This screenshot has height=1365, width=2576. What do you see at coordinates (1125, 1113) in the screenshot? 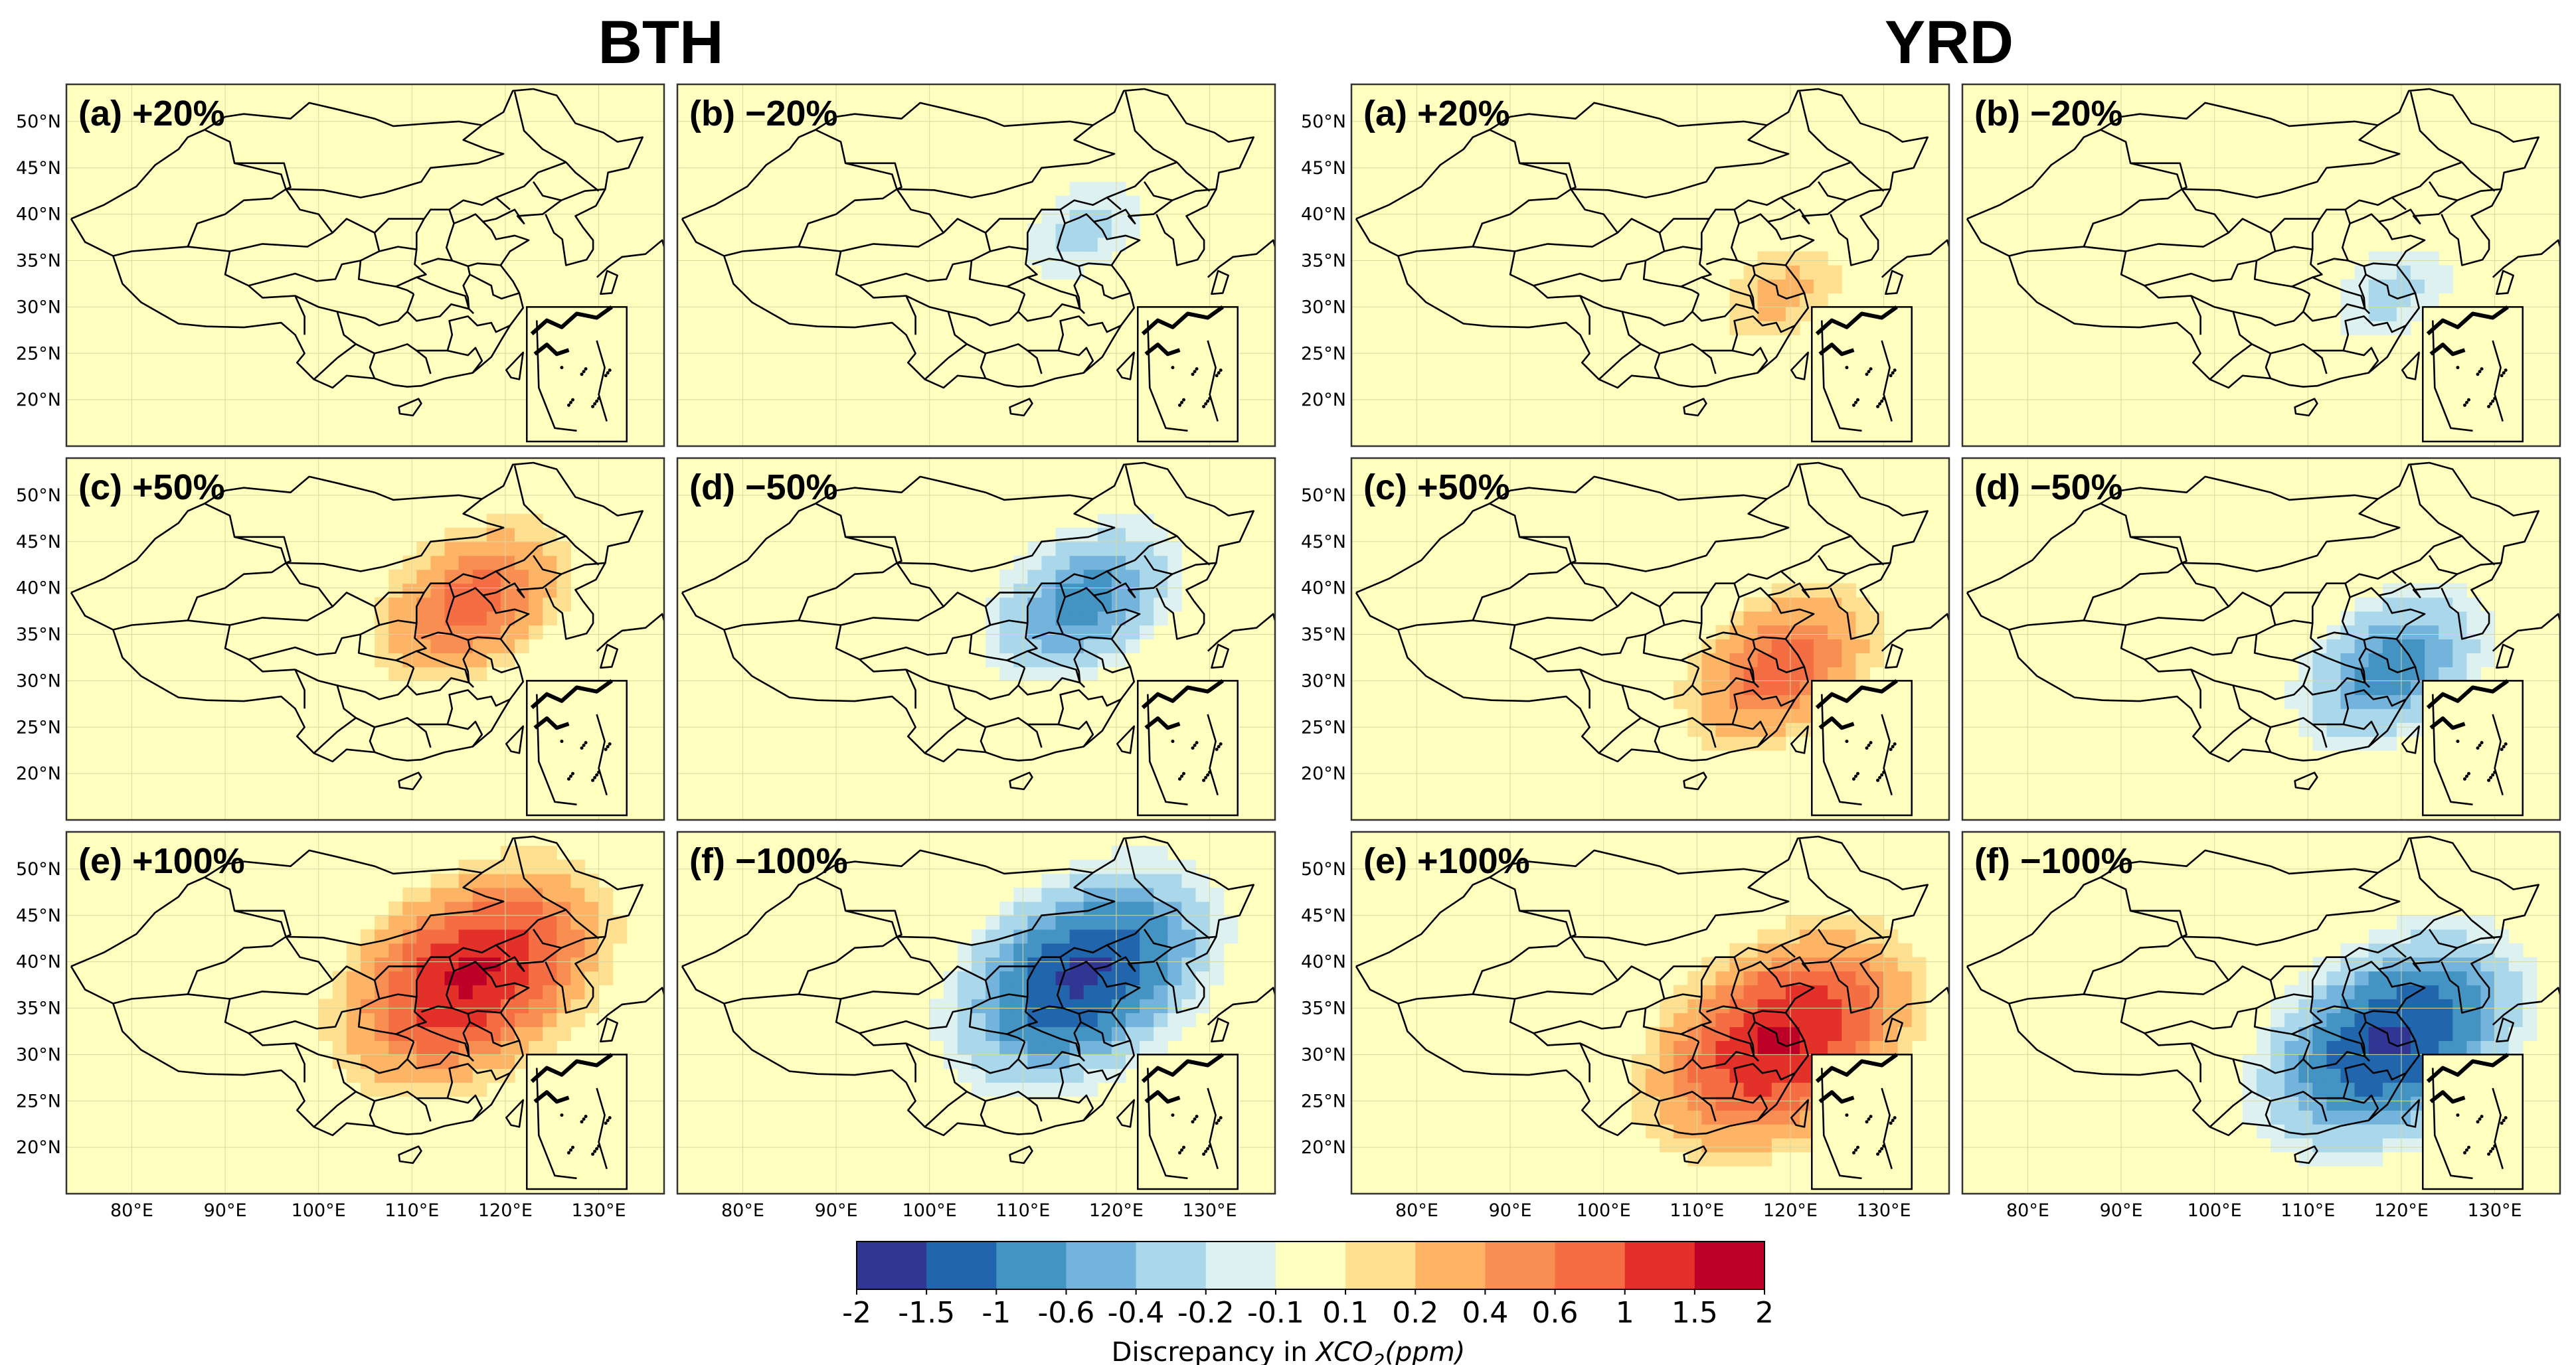
I see `island` at bounding box center [1125, 1113].